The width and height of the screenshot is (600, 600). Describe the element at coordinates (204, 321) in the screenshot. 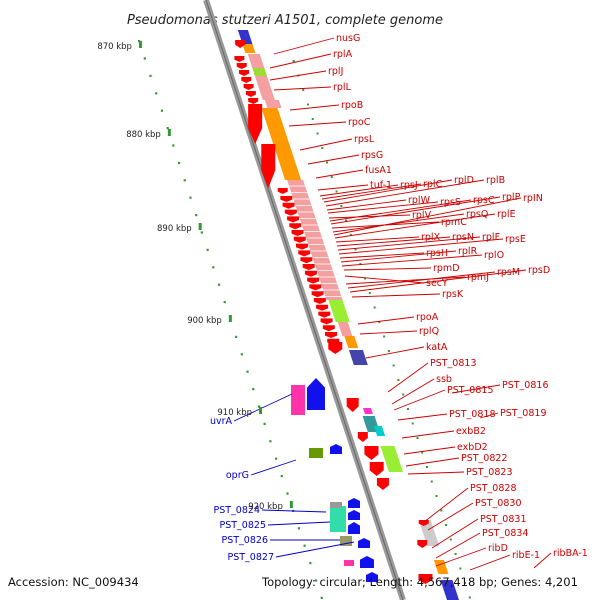

I see `scale-label: 900 kbp` at that location.